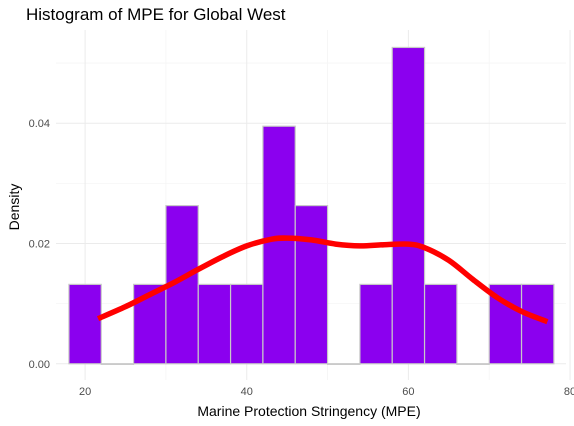  I want to click on x-tick-label: 40, so click(247, 392).